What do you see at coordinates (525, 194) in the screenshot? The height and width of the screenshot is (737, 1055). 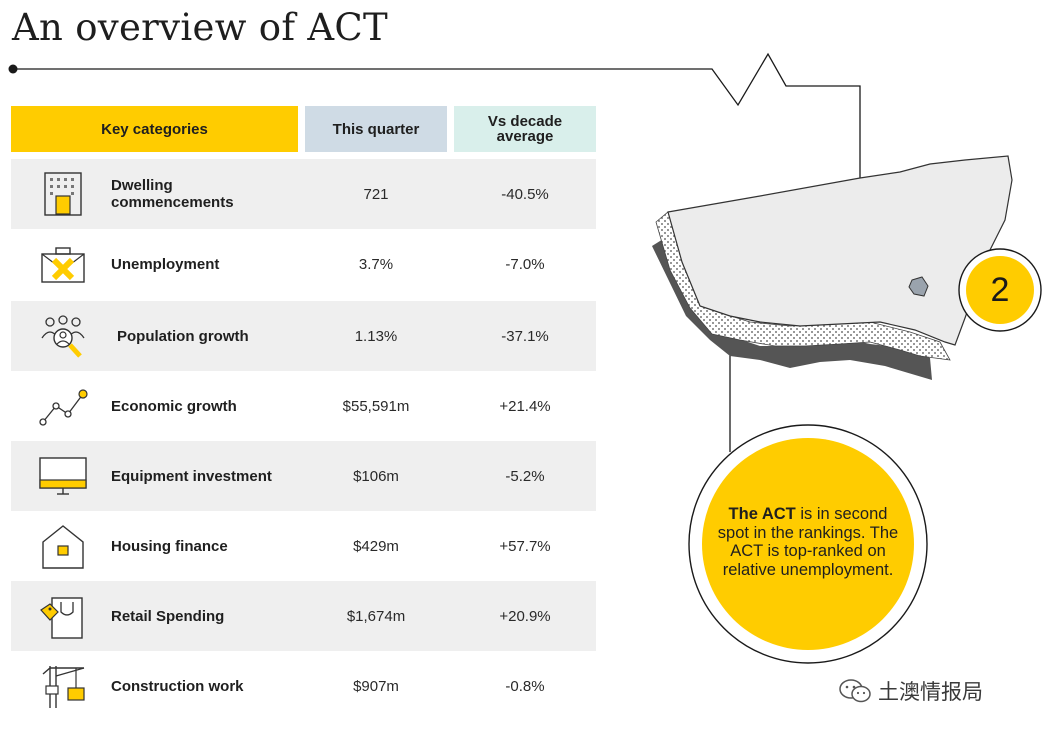 I see `row-vs-decade-average: -40.5%` at bounding box center [525, 194].